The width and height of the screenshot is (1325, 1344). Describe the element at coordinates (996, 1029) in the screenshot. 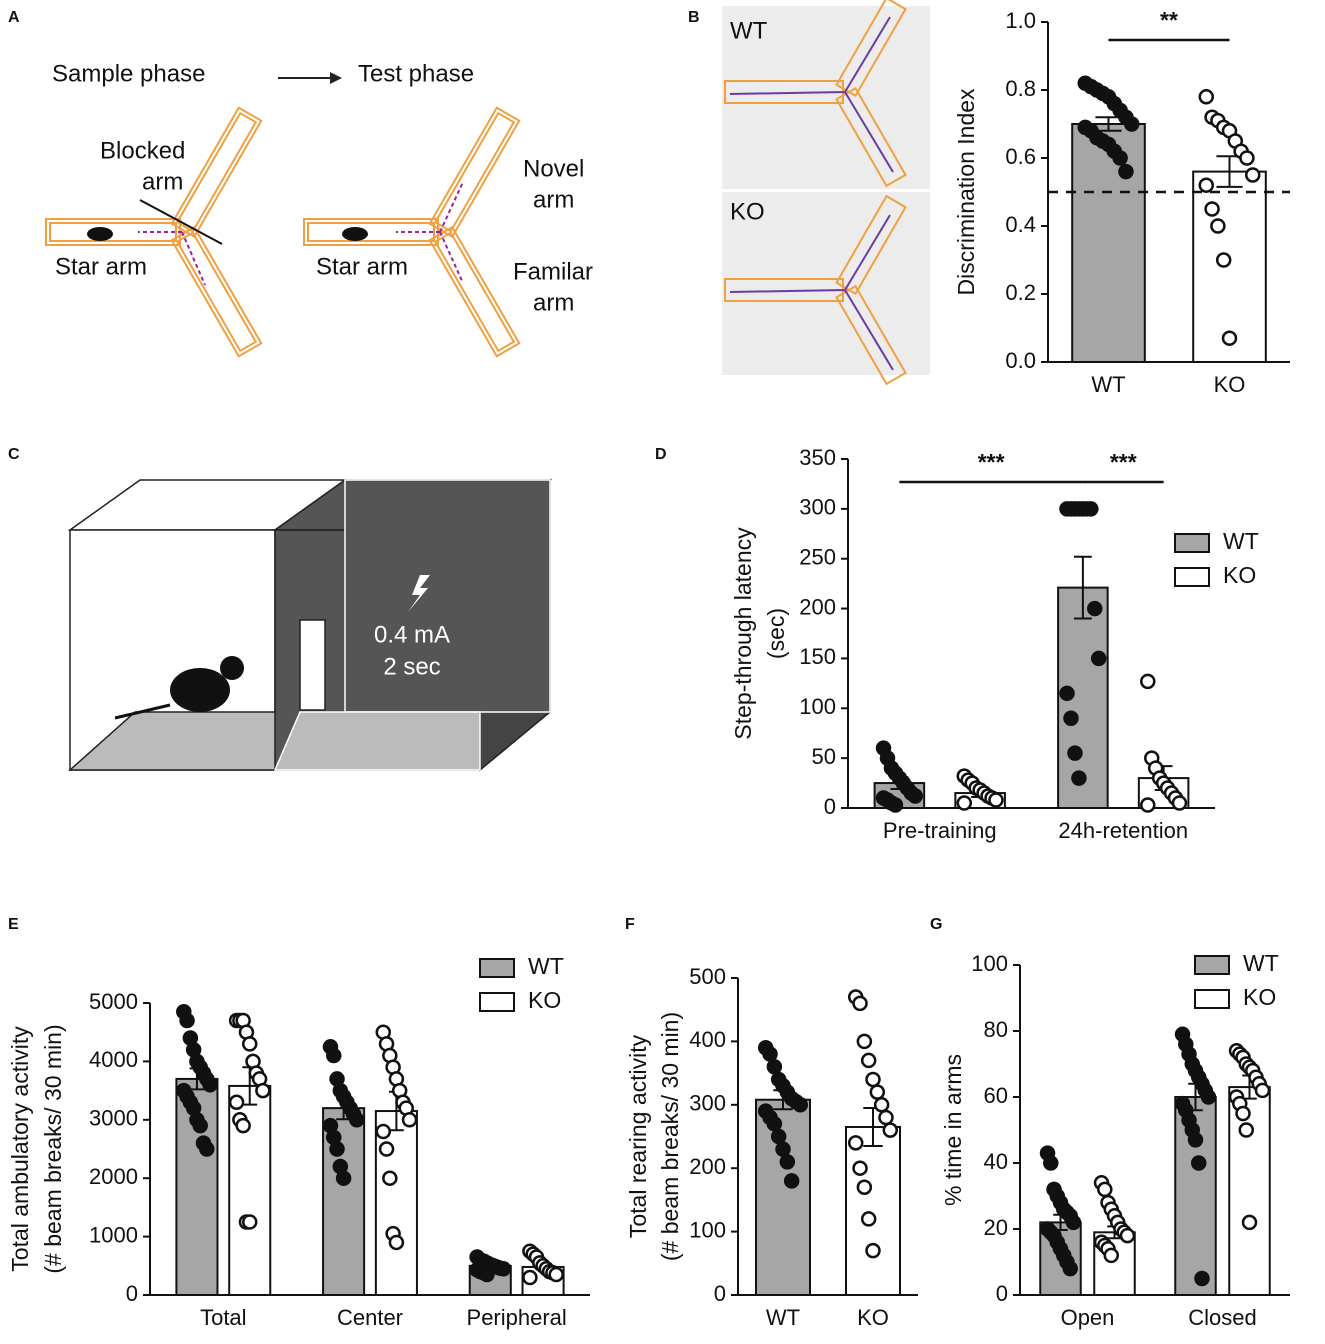

I see `y-tick-label: 80` at that location.